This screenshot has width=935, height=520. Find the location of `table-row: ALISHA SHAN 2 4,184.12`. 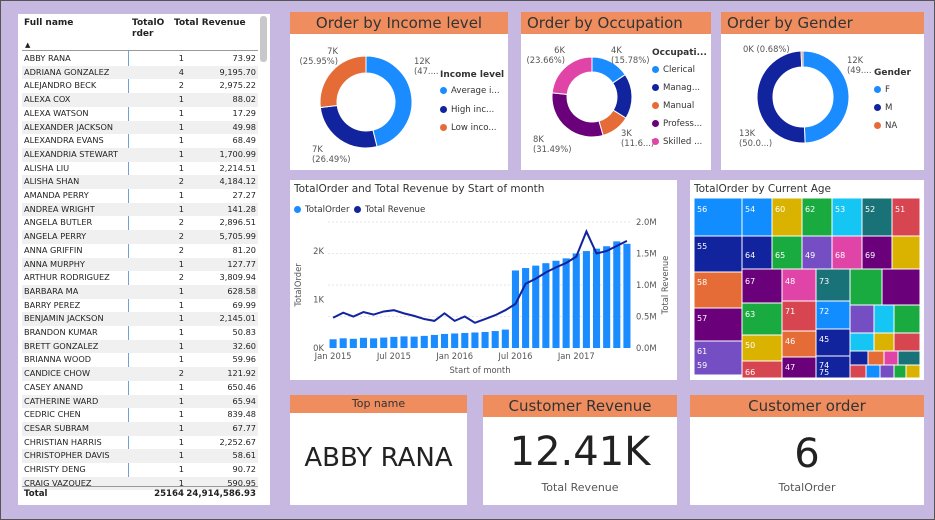

table-row: ALISHA SHAN 2 4,184.12 is located at coordinates (140, 182).